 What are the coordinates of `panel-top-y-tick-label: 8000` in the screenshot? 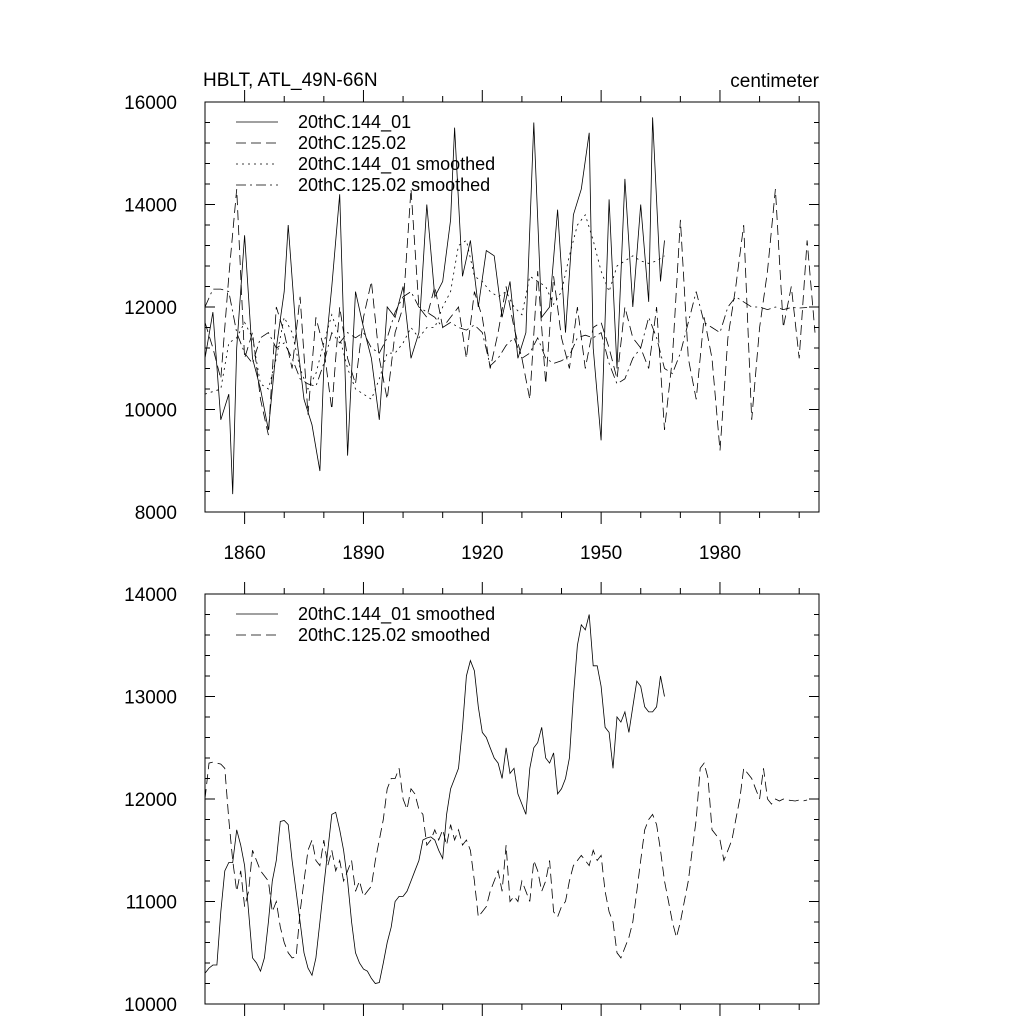 It's located at (156, 513).